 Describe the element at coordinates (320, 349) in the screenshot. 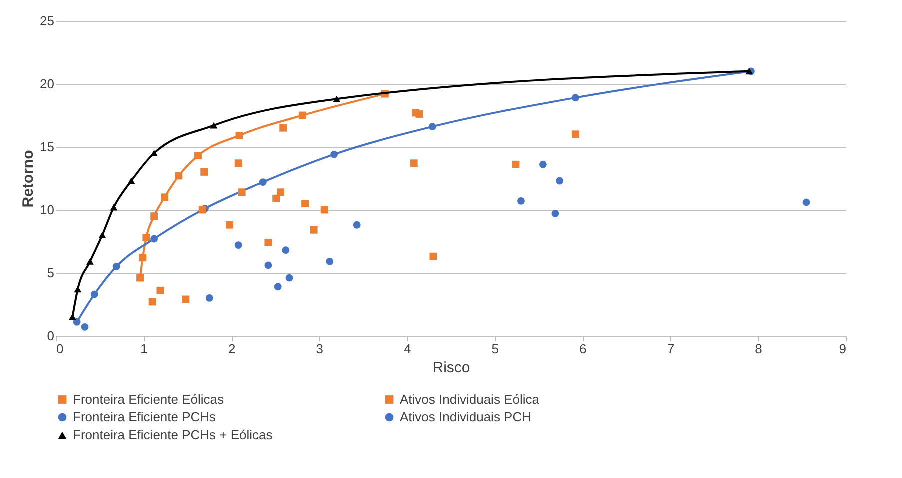

I see `x-tick-label: 3` at that location.